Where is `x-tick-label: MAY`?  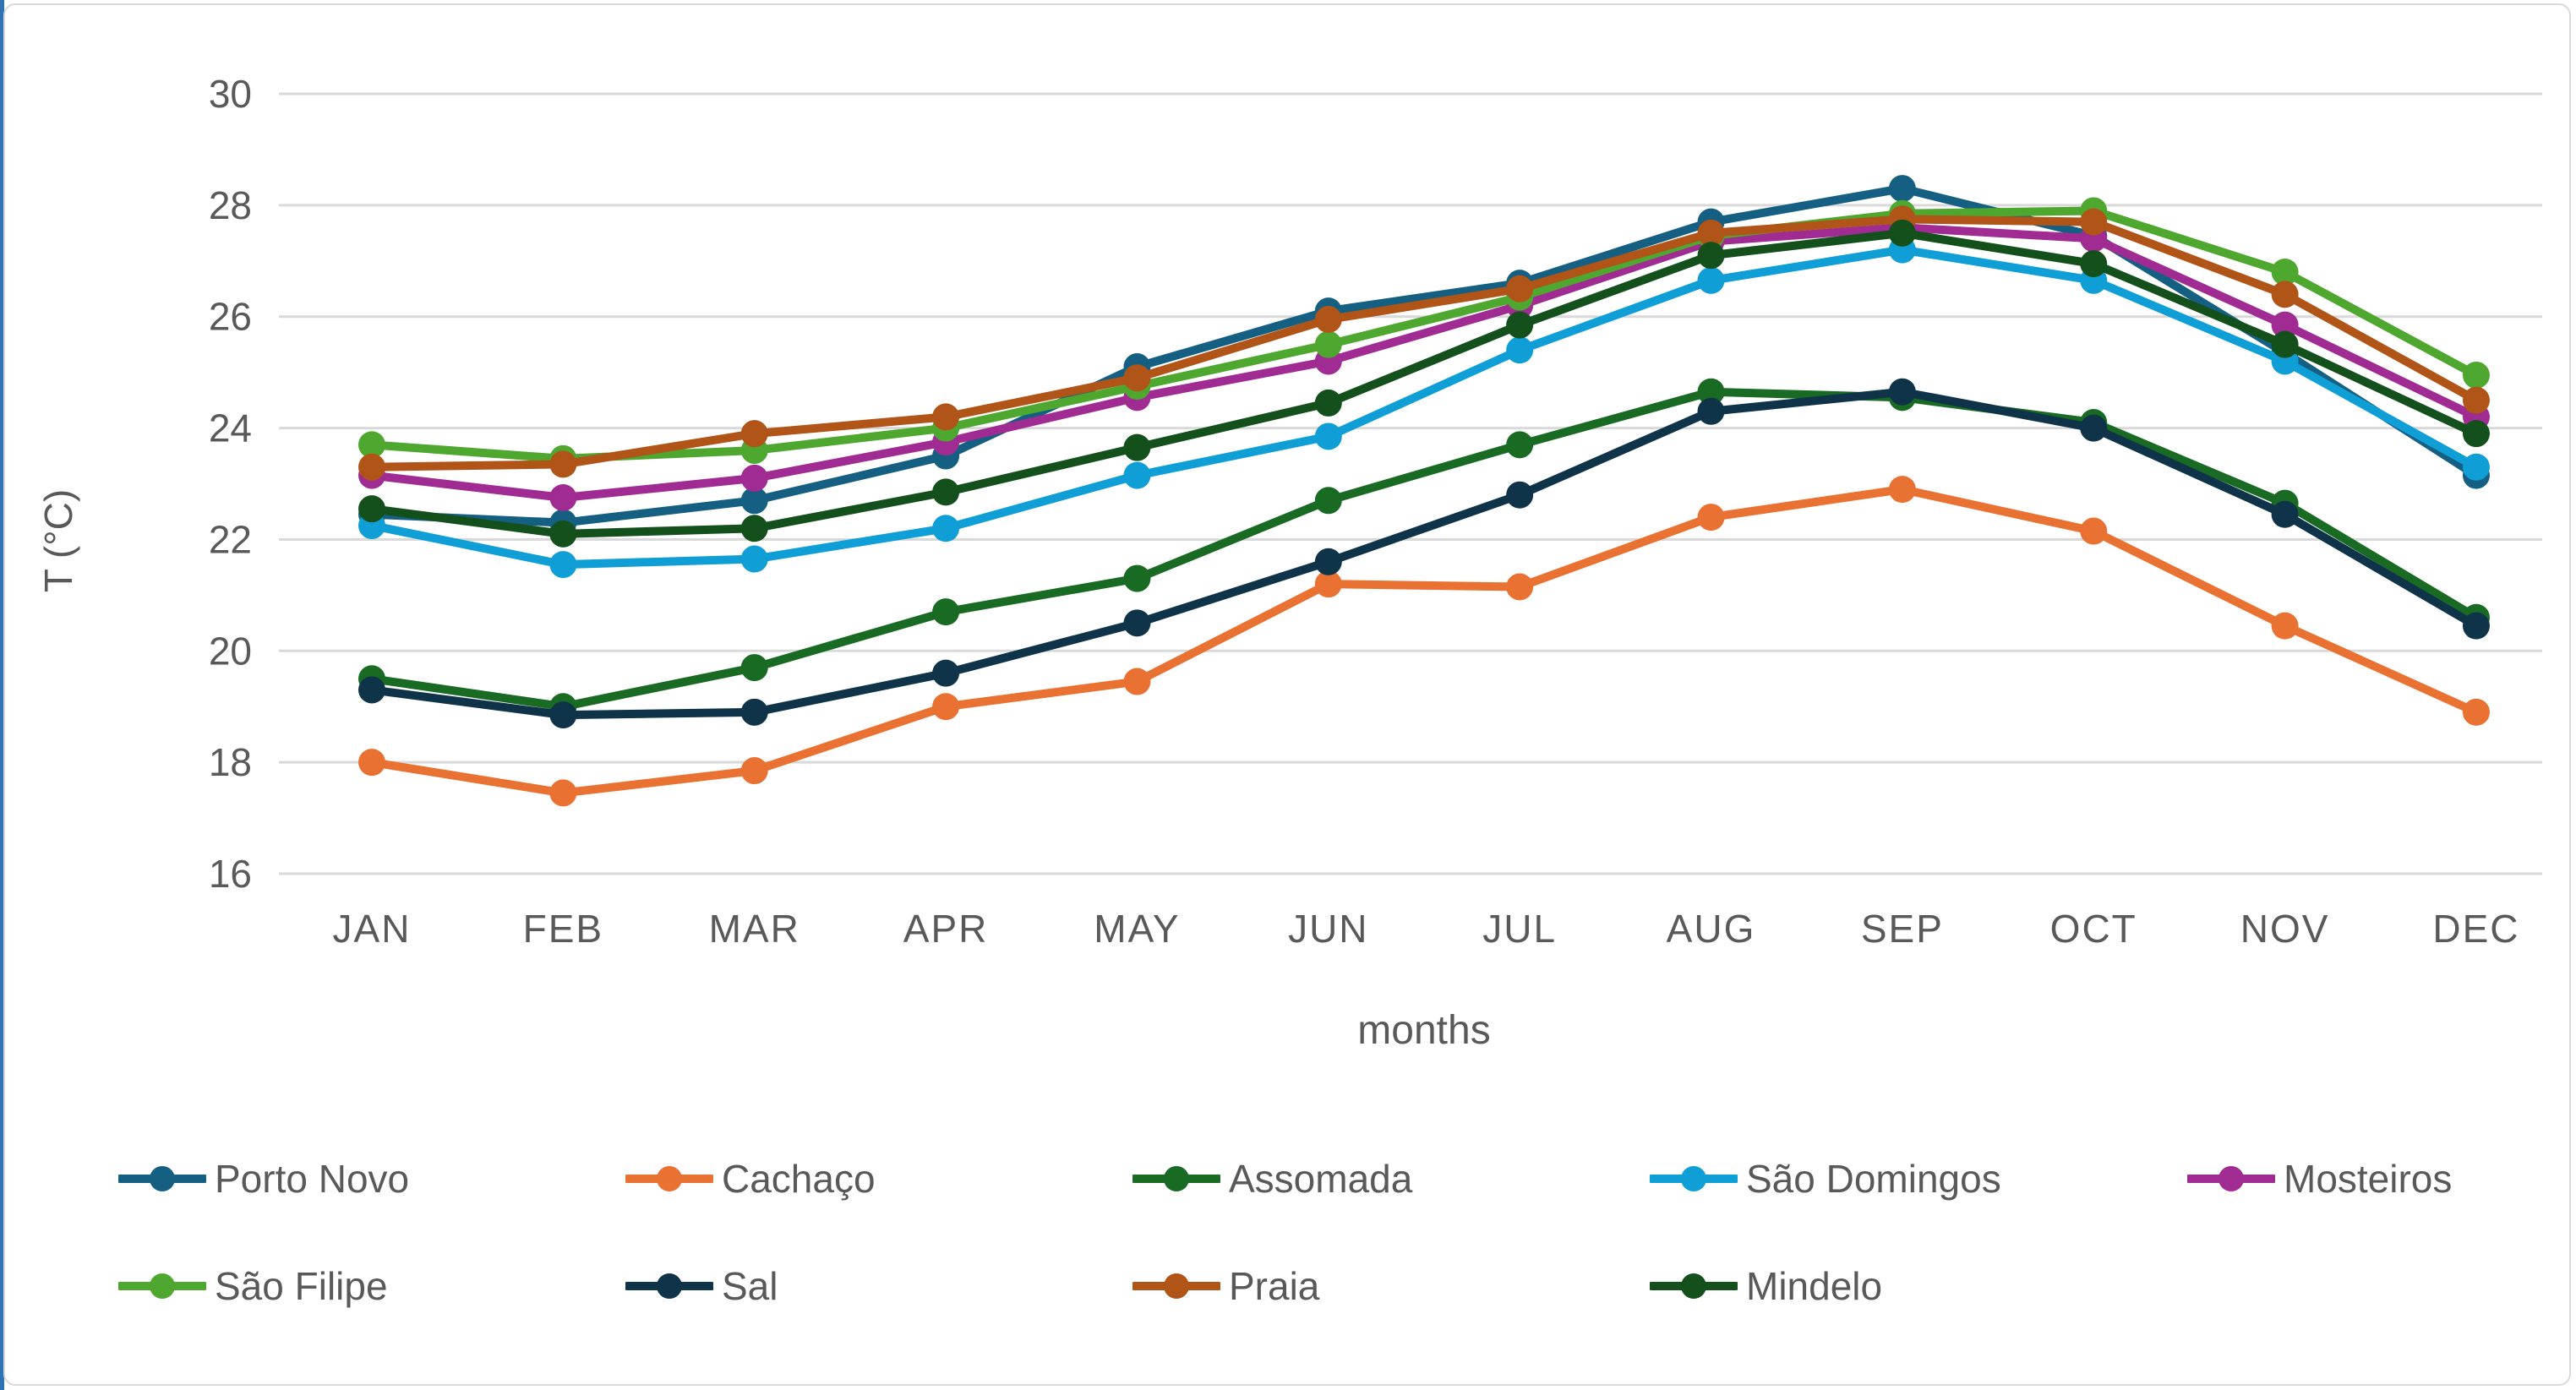 x-tick-label: MAY is located at coordinates (1137, 929).